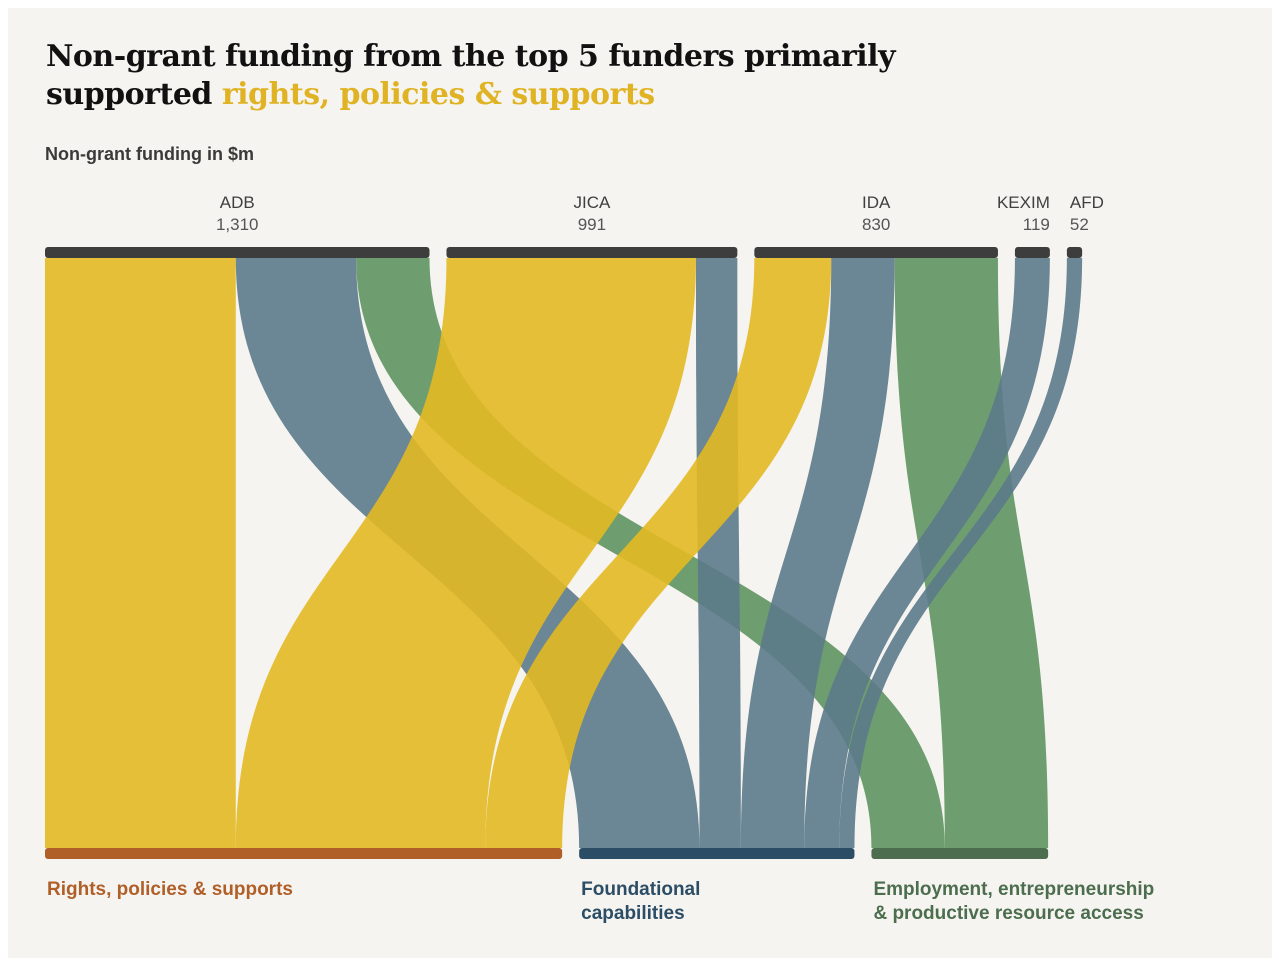 The width and height of the screenshot is (1279, 966). What do you see at coordinates (717, 853) in the screenshot?
I see `target-bar-foundational` at bounding box center [717, 853].